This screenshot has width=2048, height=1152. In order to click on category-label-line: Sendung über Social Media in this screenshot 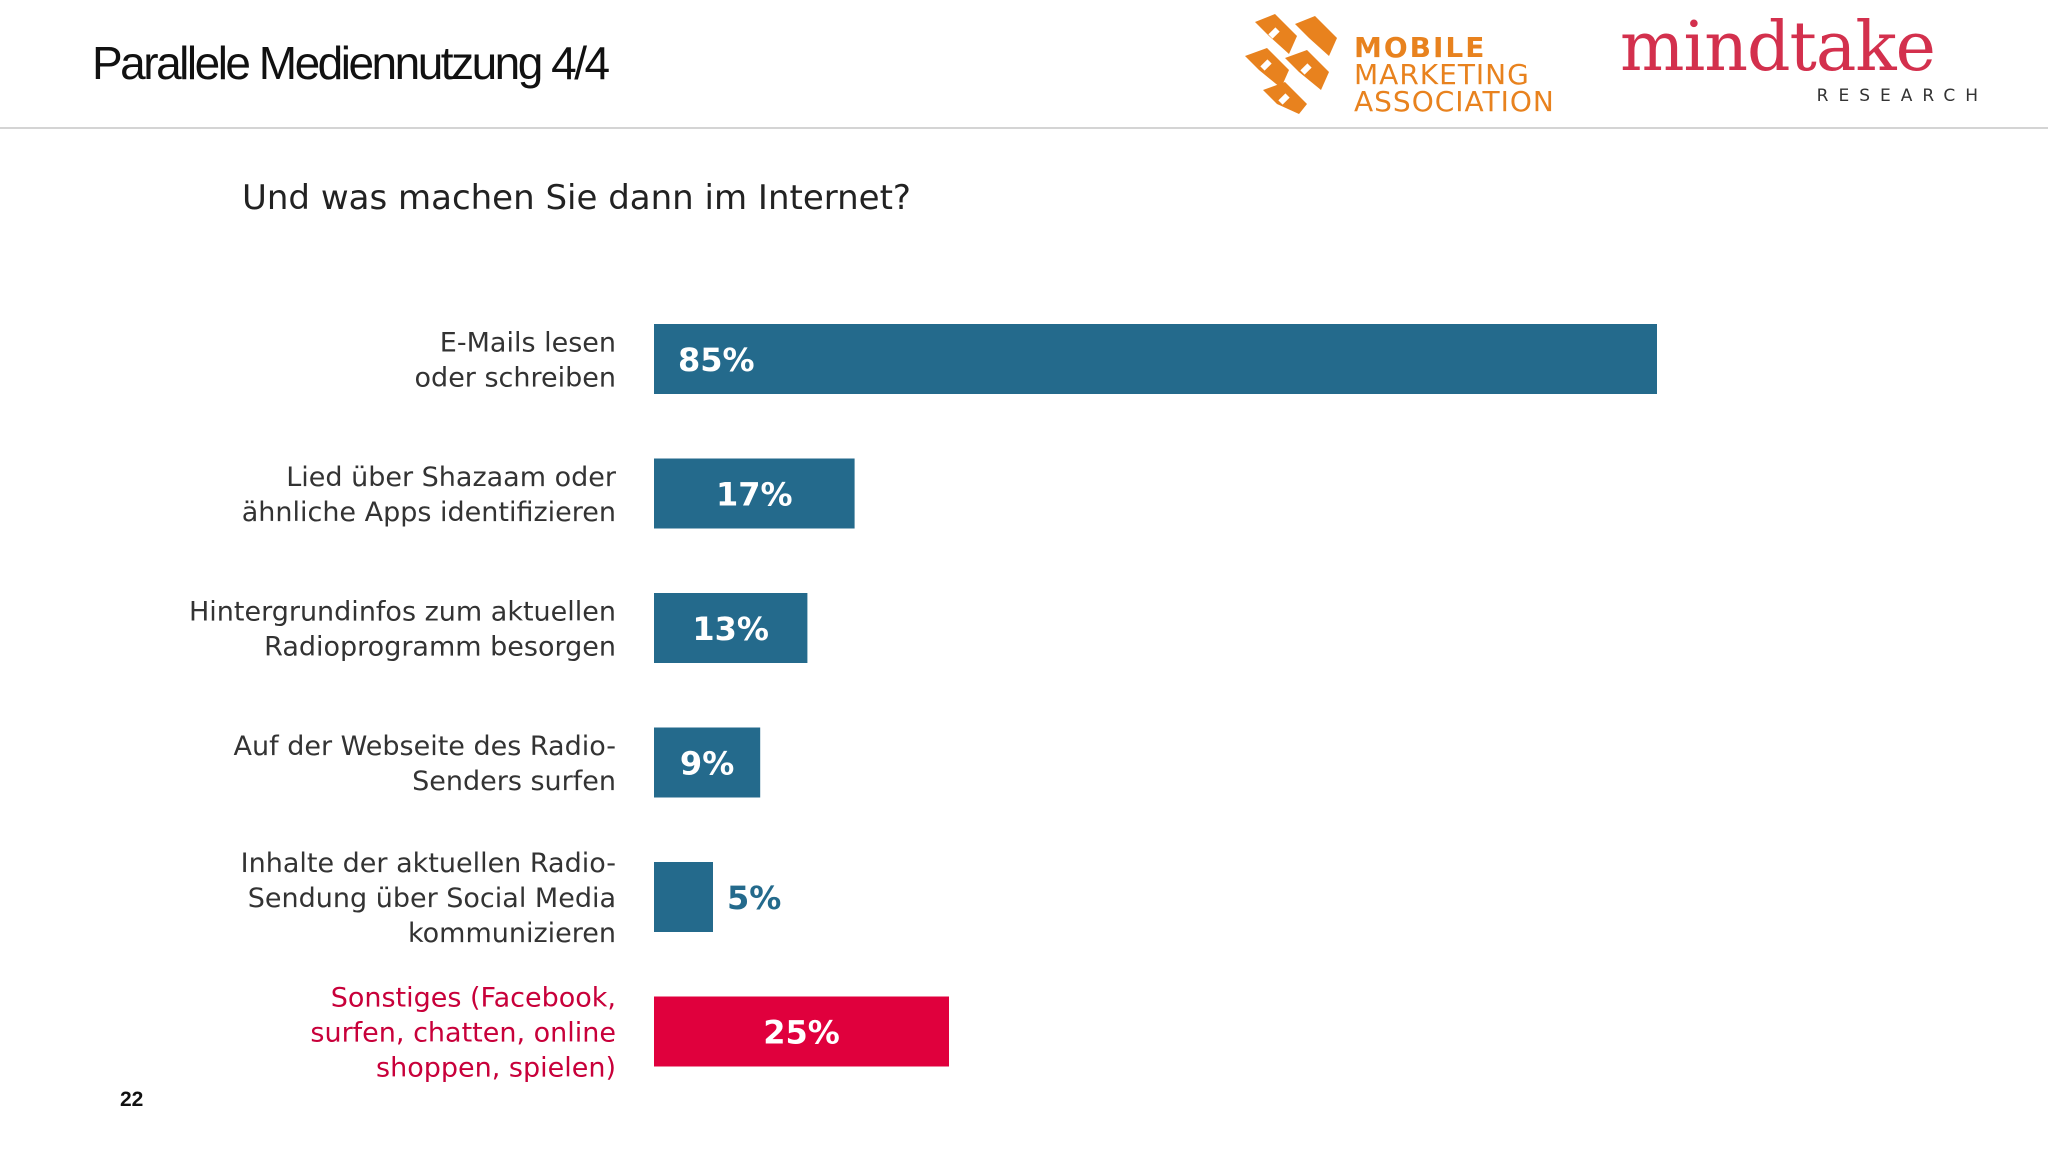, I will do `click(432, 898)`.